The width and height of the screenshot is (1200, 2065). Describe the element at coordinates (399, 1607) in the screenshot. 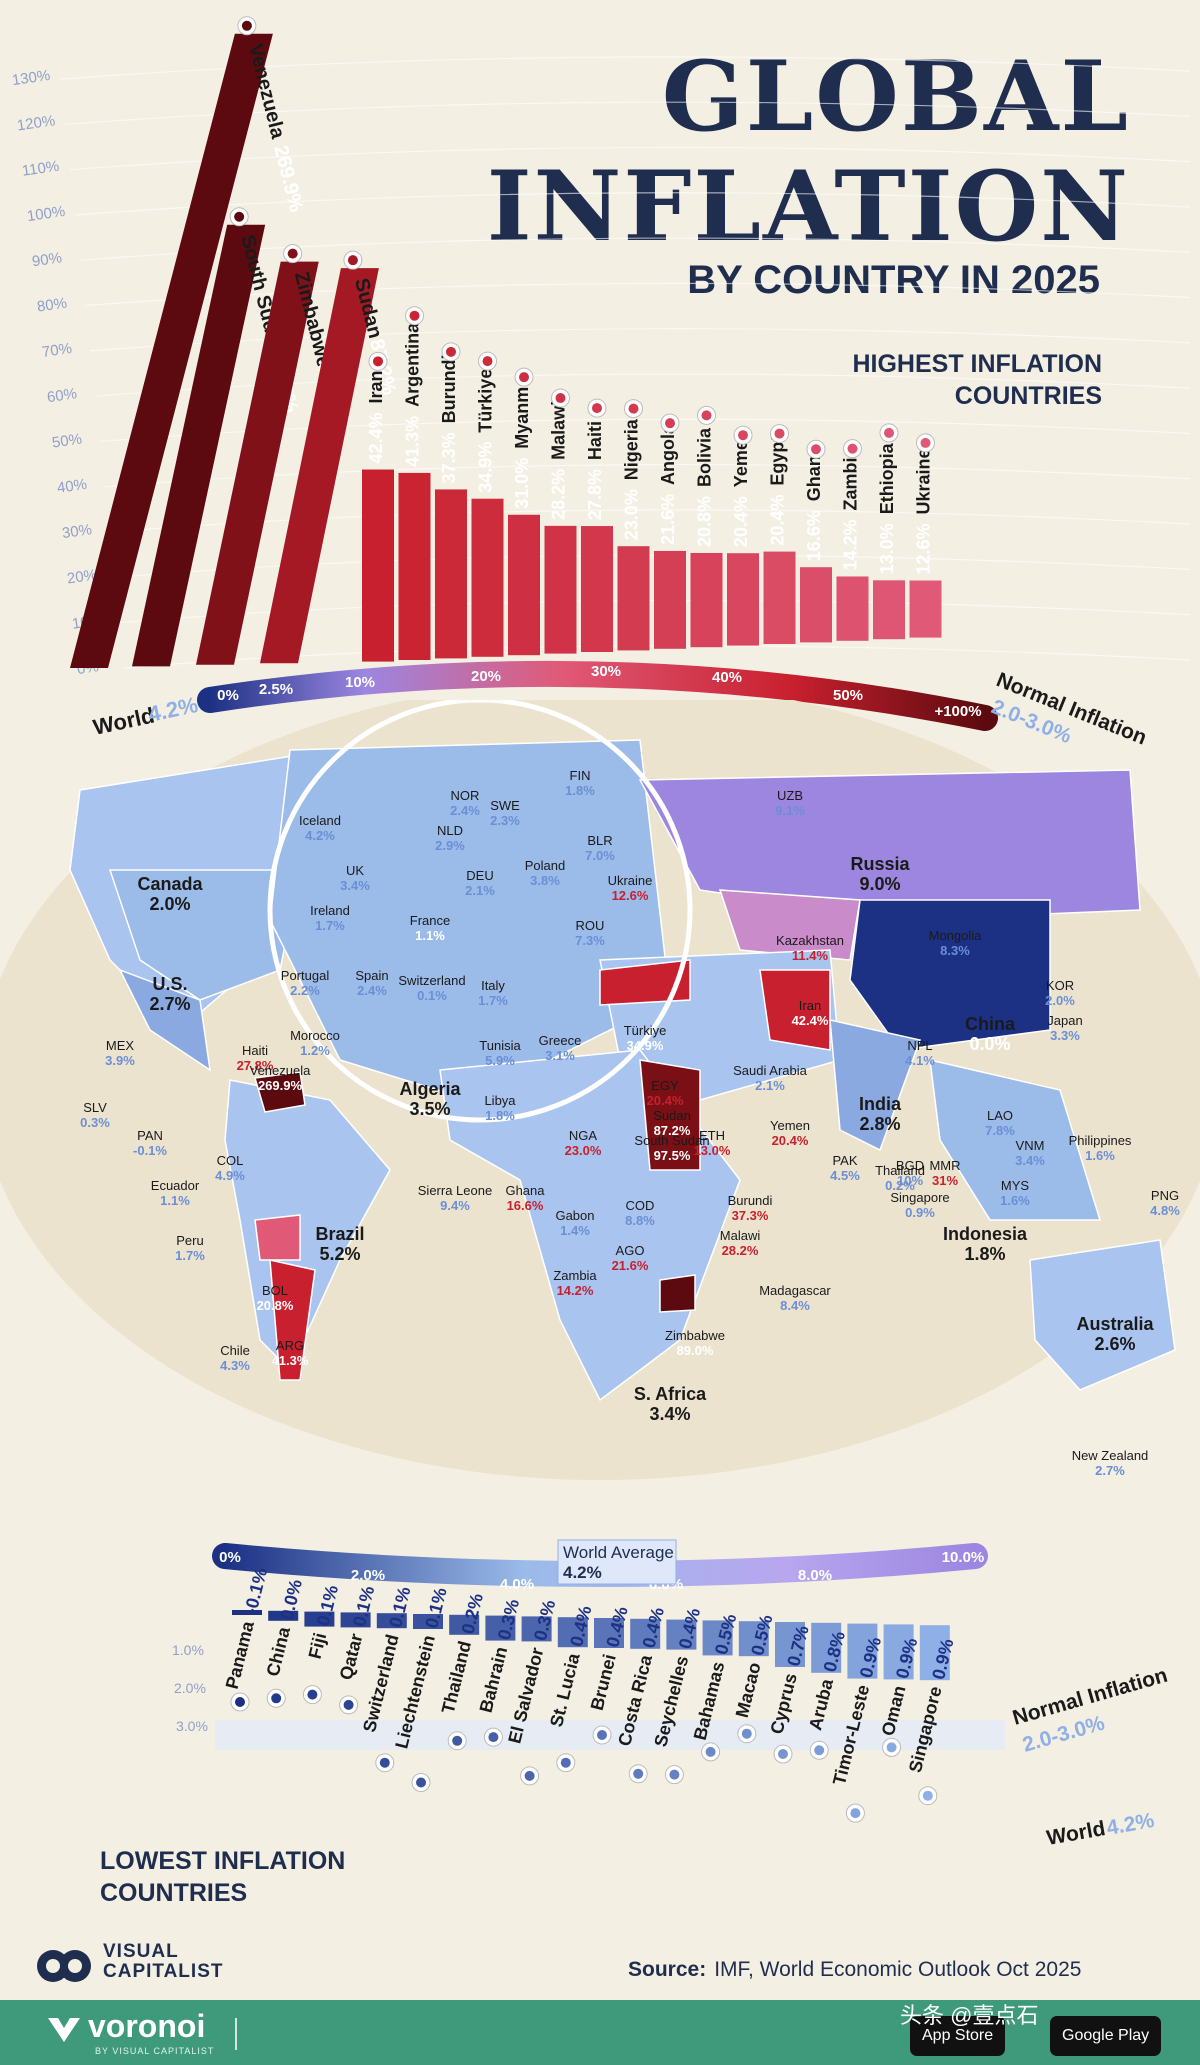

I see `bar-value-label: 0.1%` at that location.